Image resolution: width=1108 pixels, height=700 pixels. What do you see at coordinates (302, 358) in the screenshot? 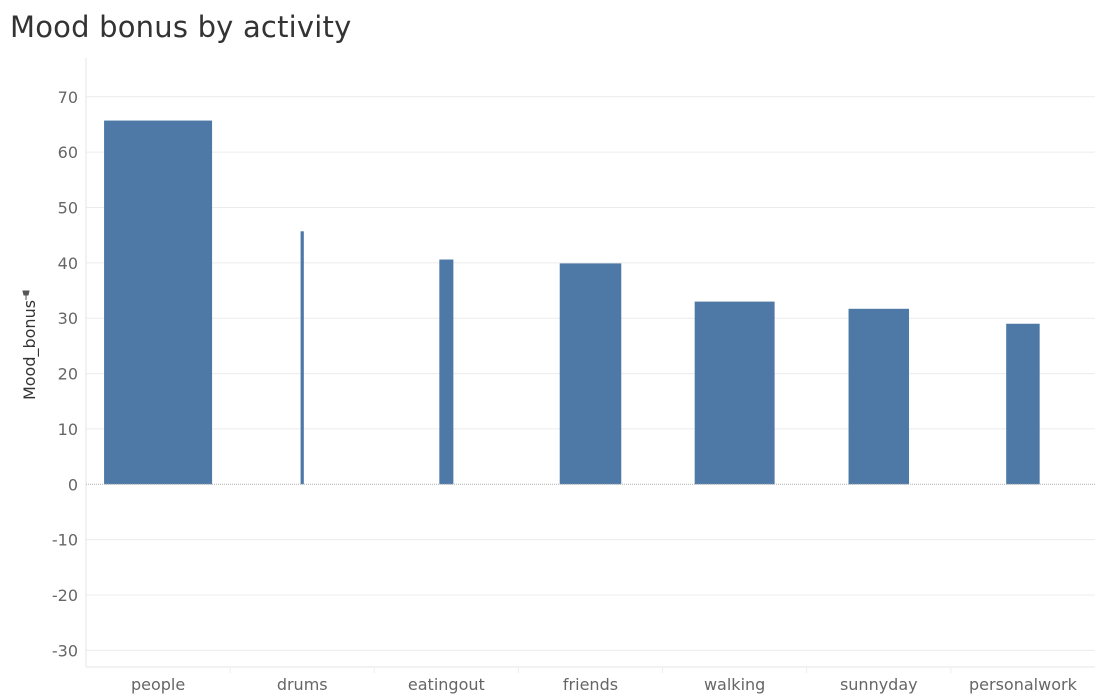
I see `bar-drums` at bounding box center [302, 358].